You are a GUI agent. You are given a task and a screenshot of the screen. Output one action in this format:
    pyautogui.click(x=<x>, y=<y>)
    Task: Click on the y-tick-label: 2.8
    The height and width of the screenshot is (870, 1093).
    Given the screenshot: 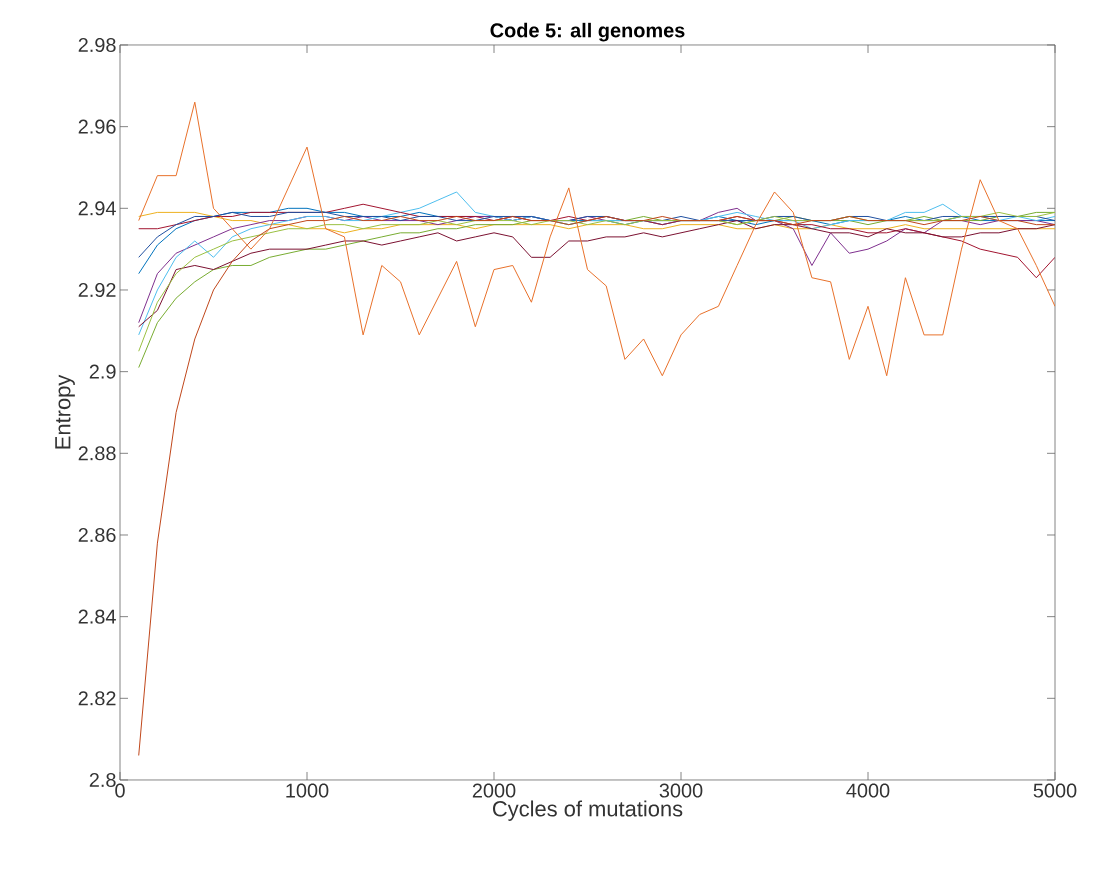 What is the action you would take?
    pyautogui.click(x=102, y=780)
    